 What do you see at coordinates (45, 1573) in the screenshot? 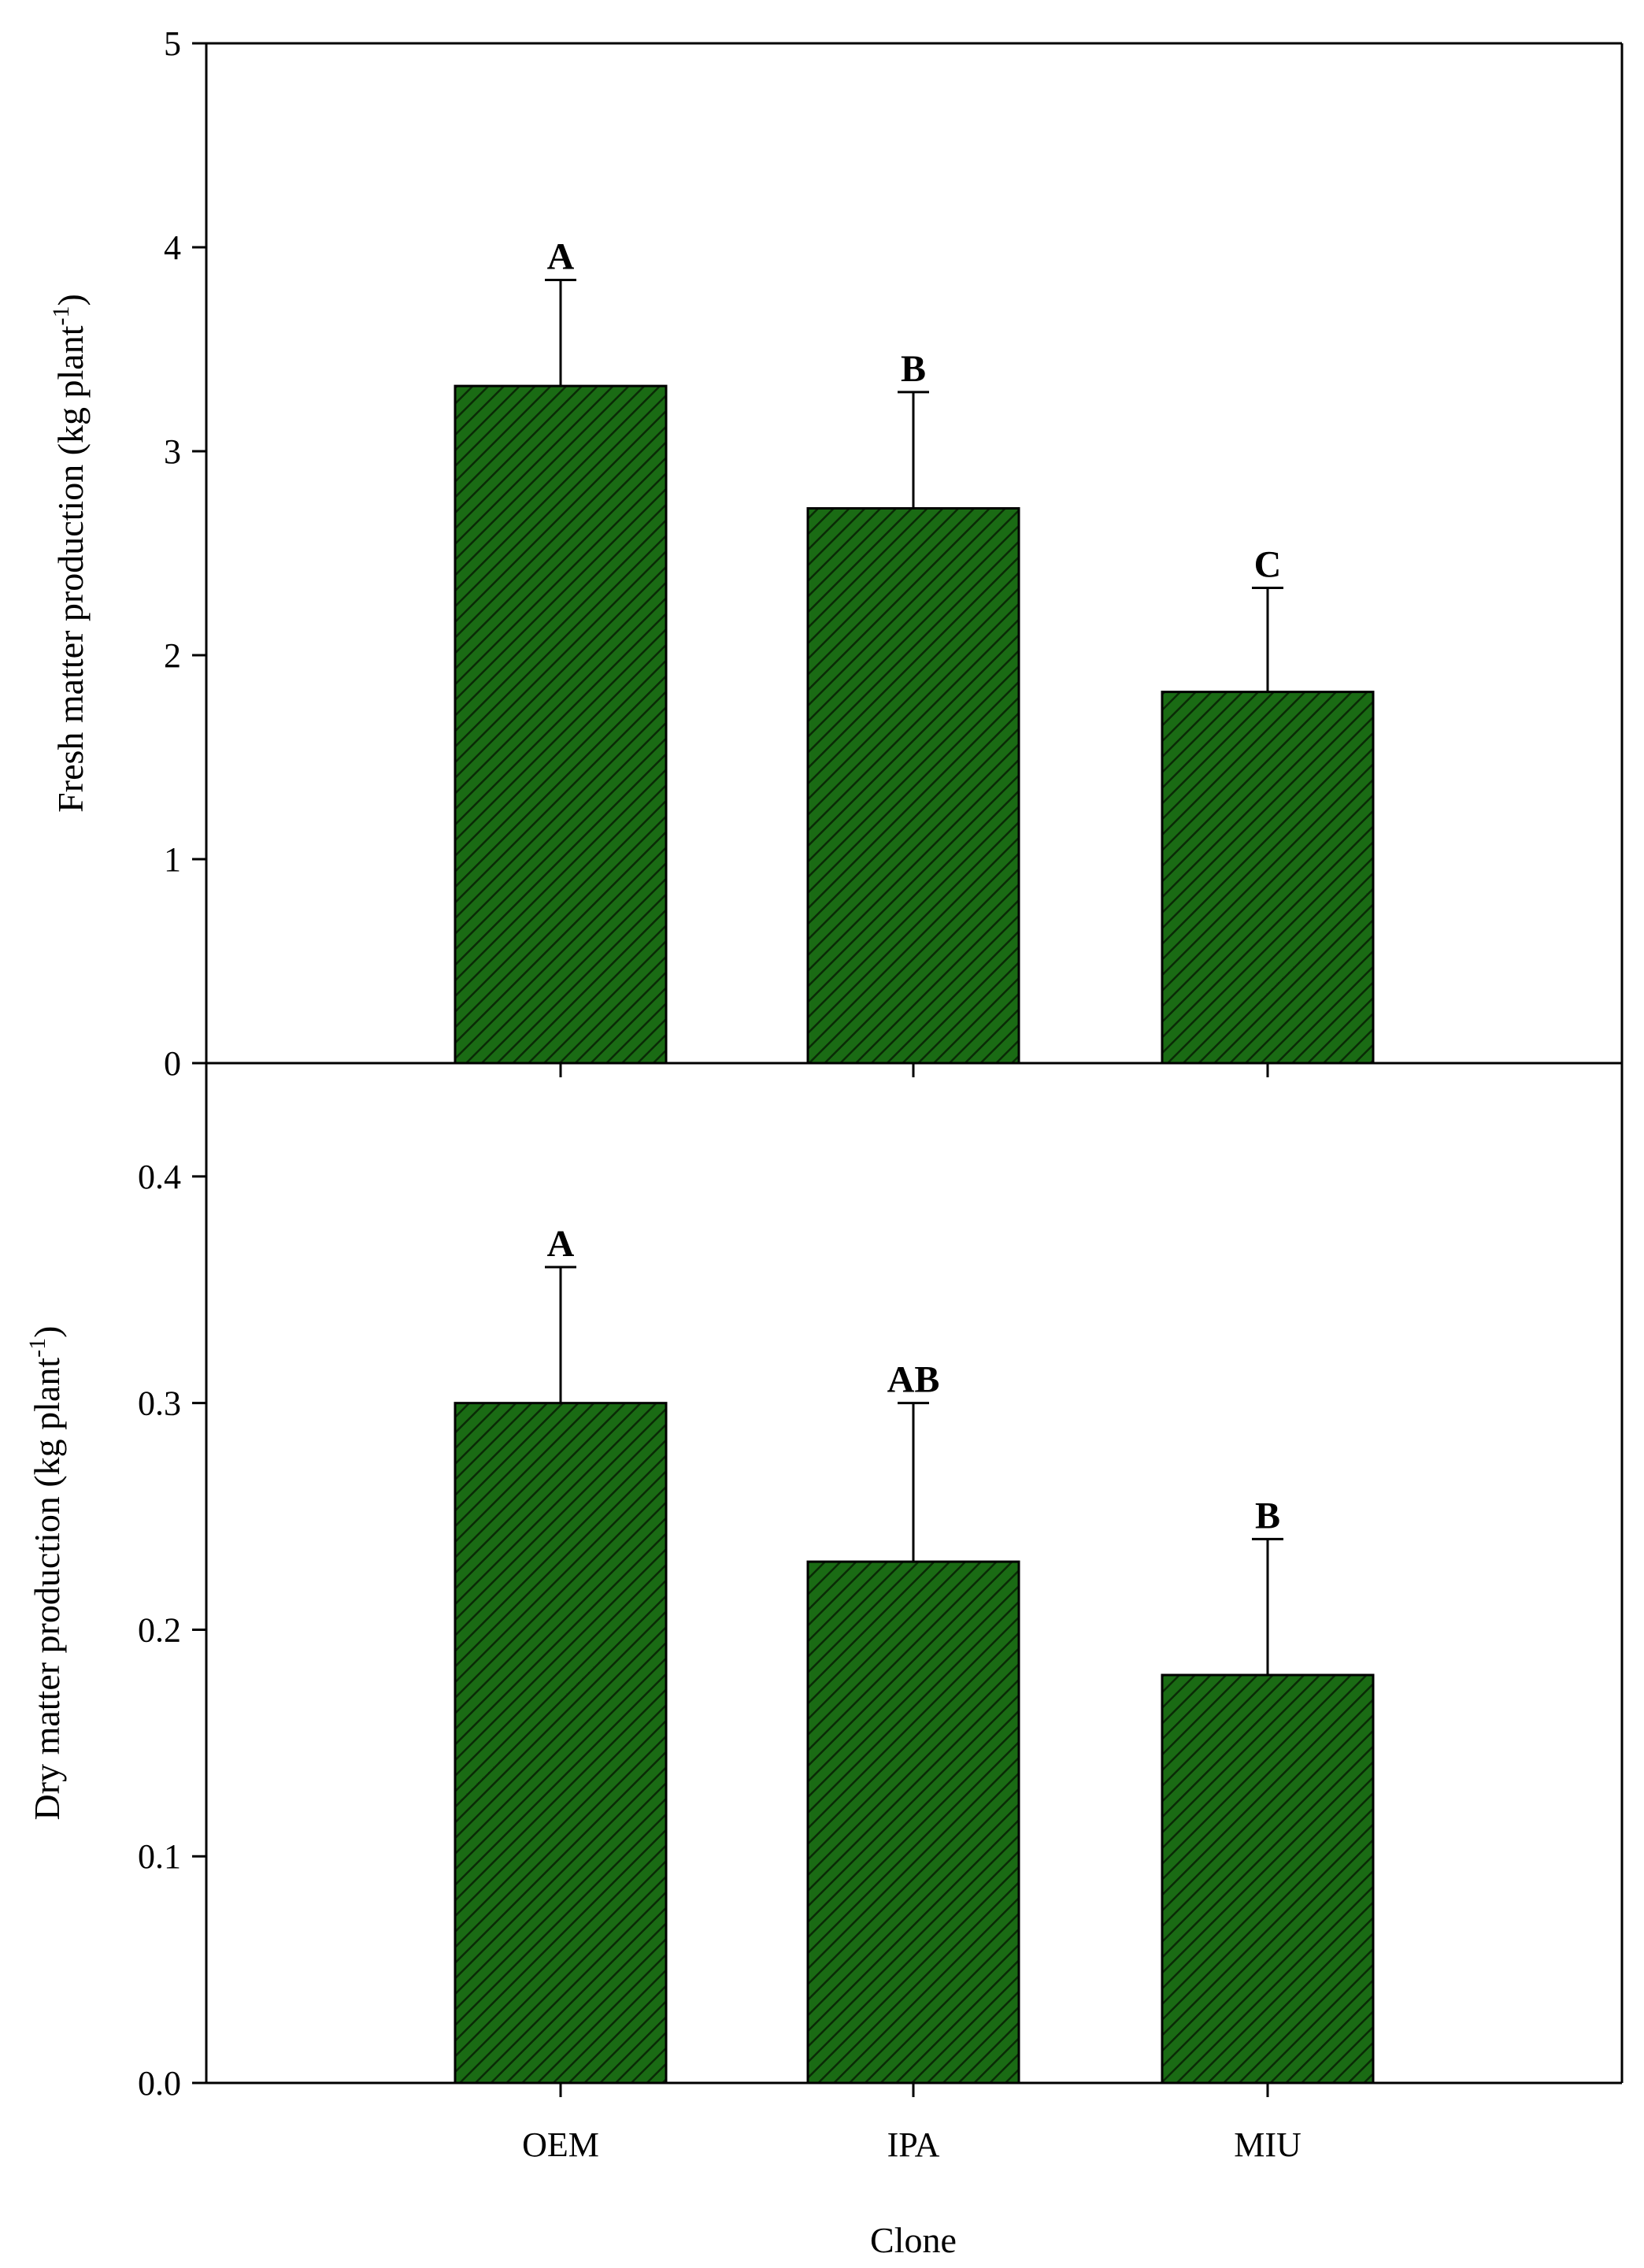
I see `y-axis-title: Dry matter production (kg plant-1)` at bounding box center [45, 1573].